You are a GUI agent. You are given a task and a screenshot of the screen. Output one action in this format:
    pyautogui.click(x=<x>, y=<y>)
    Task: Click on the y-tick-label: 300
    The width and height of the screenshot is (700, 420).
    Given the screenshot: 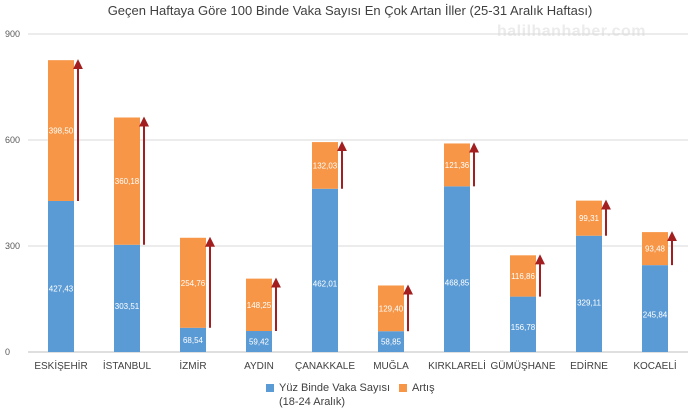 What is the action you would take?
    pyautogui.click(x=12, y=246)
    